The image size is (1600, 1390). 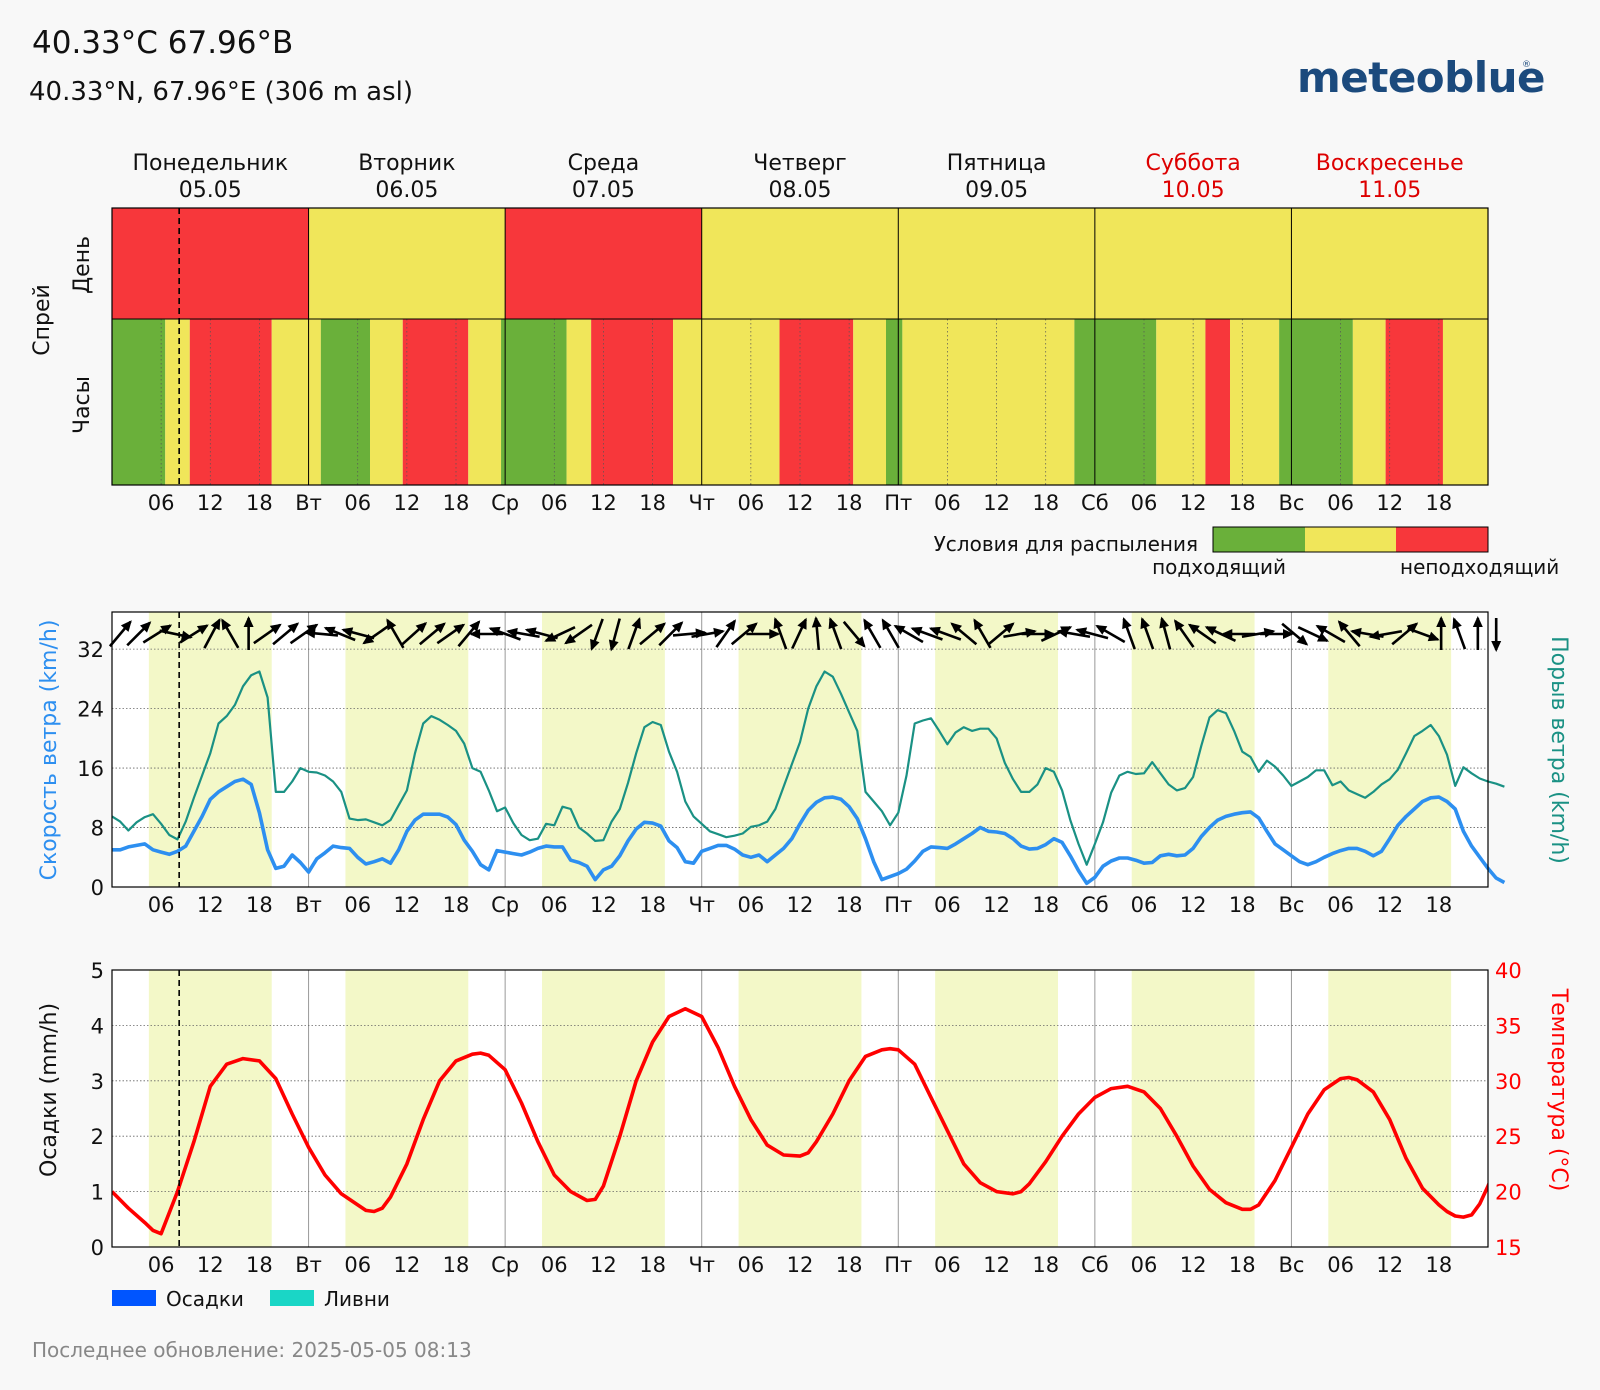 What do you see at coordinates (1095, 503) in the screenshot?
I see `day-abbr-tick-label: Сб` at bounding box center [1095, 503].